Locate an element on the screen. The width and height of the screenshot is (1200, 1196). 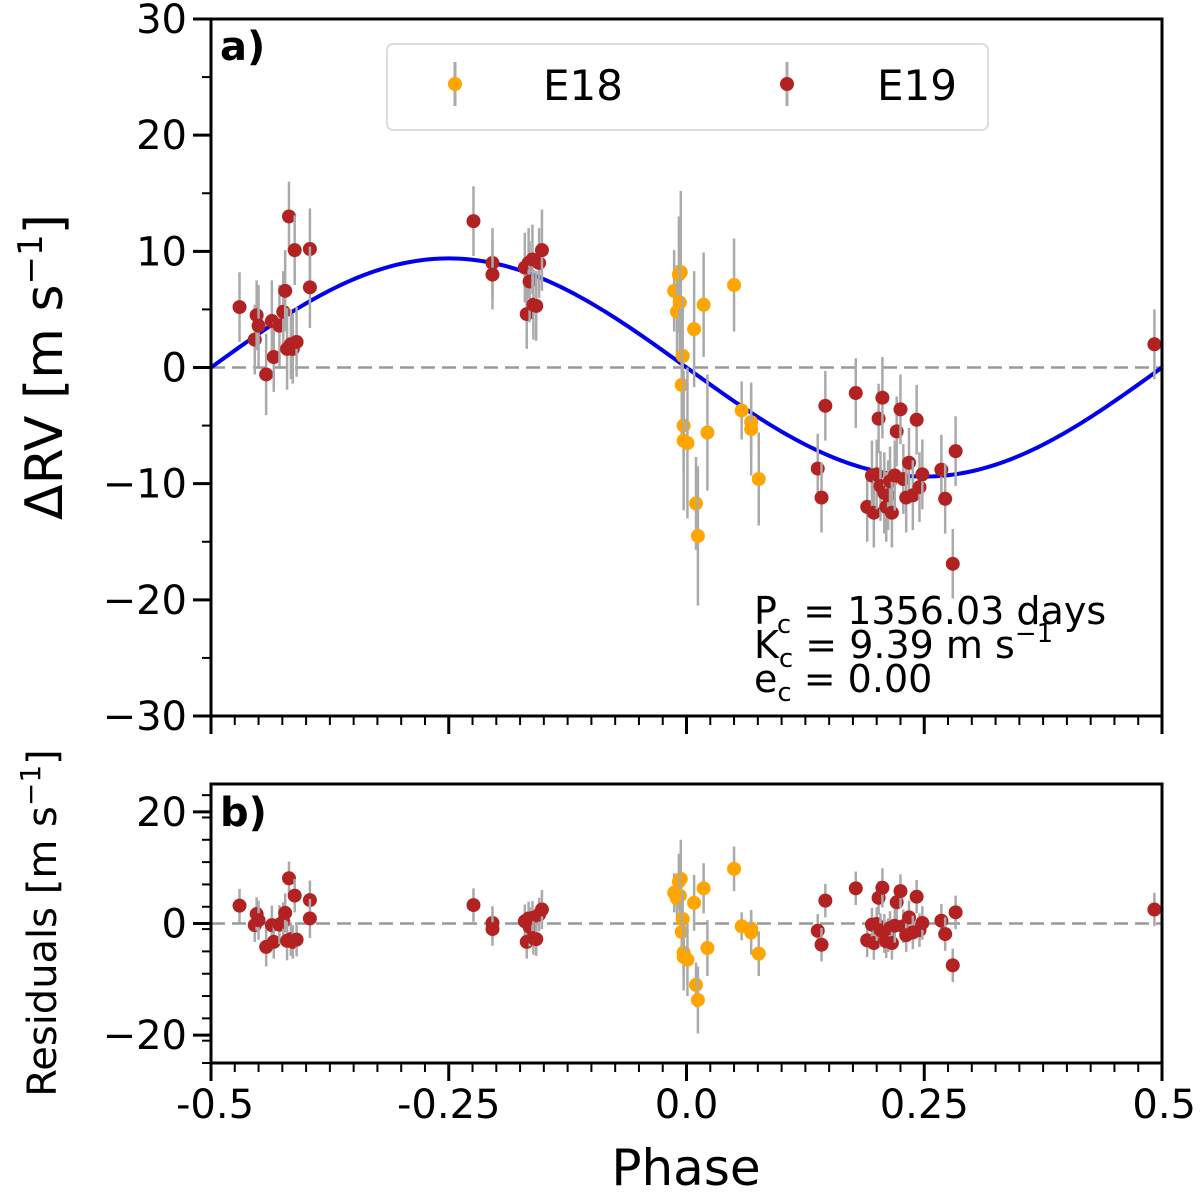
residuals-y-axis-label: Residuals [m s−1] is located at coordinates (40, 923).